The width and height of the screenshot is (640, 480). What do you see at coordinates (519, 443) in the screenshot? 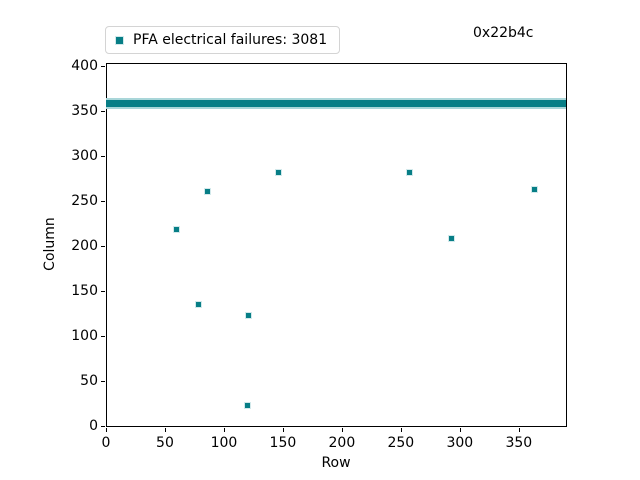
I see `x-tick-label: 350` at bounding box center [519, 443].